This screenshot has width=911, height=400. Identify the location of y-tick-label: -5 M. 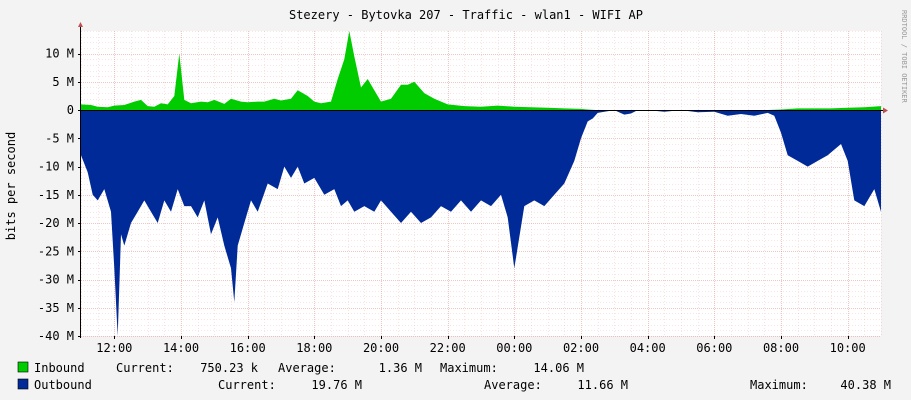
(59, 138).